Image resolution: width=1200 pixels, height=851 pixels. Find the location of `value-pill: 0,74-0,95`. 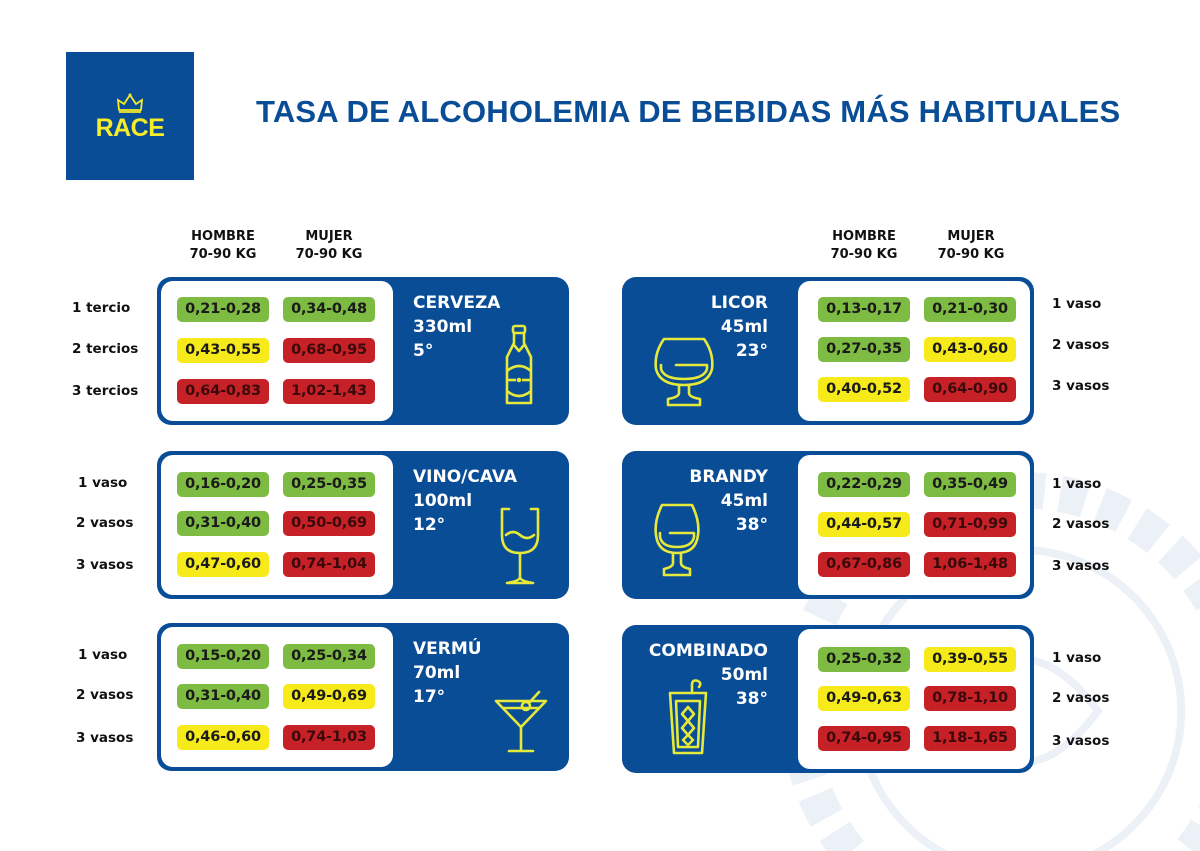

value-pill: 0,74-0,95 is located at coordinates (864, 738).